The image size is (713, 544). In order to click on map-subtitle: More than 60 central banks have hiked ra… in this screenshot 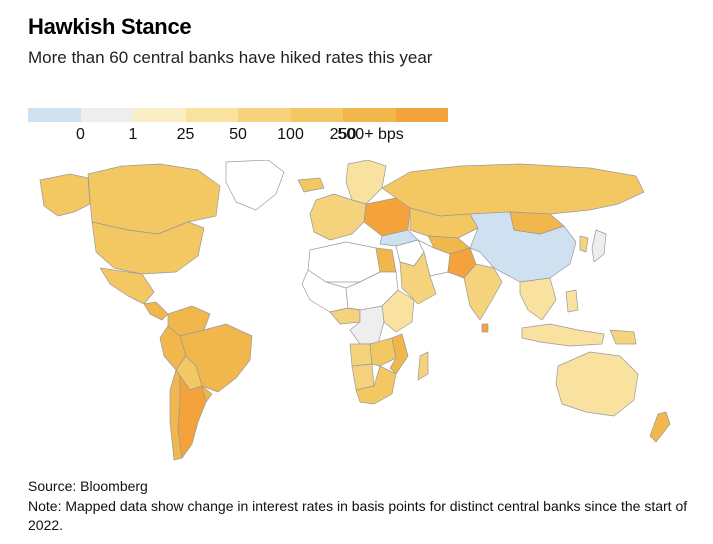, I will do `click(230, 57)`.